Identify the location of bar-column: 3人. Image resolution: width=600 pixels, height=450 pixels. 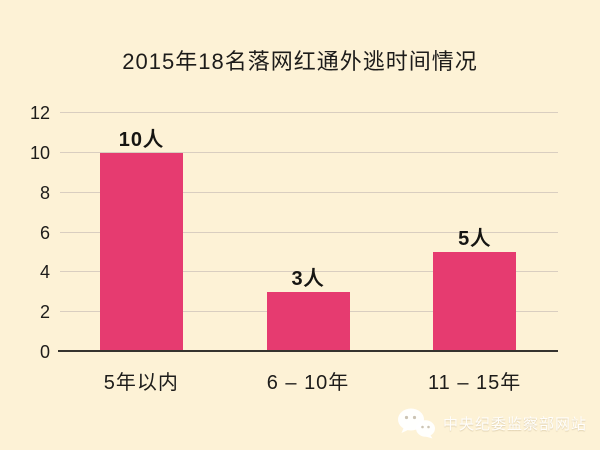
(308, 232).